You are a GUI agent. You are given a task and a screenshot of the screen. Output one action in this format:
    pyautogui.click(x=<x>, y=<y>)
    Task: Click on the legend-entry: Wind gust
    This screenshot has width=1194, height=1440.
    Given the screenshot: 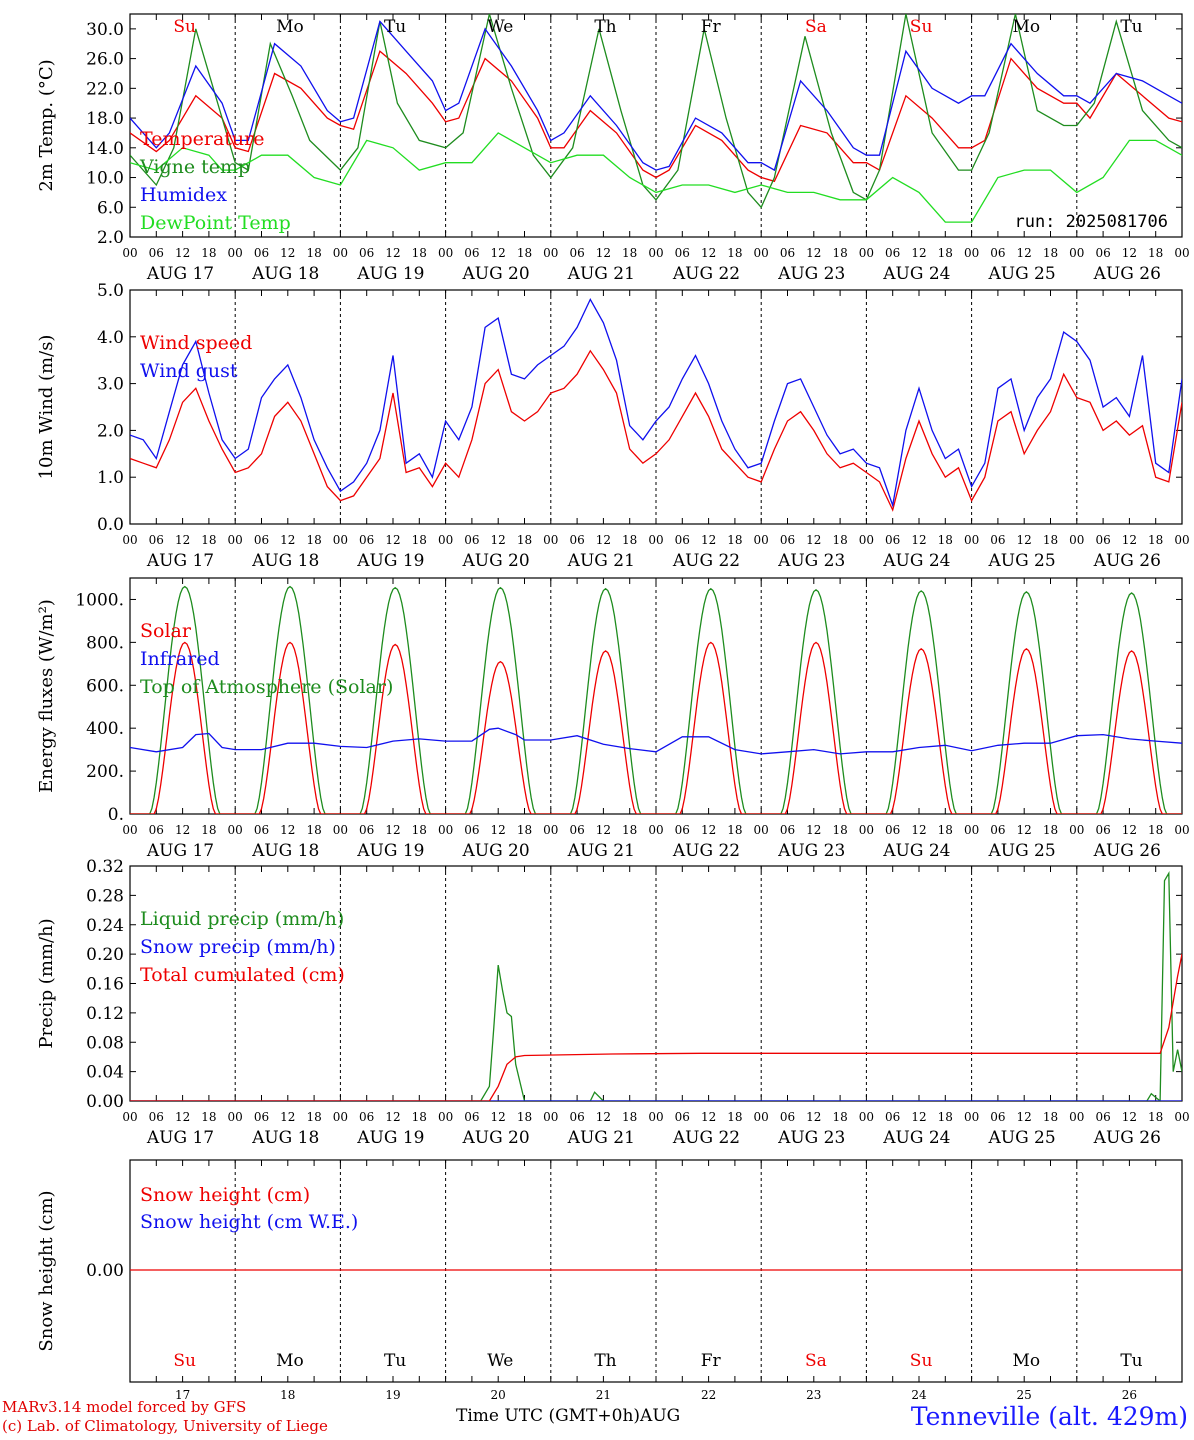 What is the action you would take?
    pyautogui.click(x=189, y=371)
    